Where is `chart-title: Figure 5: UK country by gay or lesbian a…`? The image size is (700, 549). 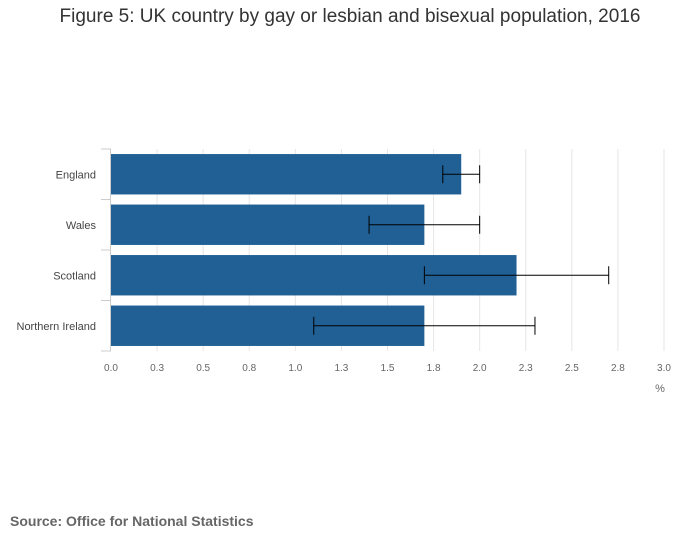
chart-title: Figure 5: UK country by gay or lesbian a… is located at coordinates (350, 16).